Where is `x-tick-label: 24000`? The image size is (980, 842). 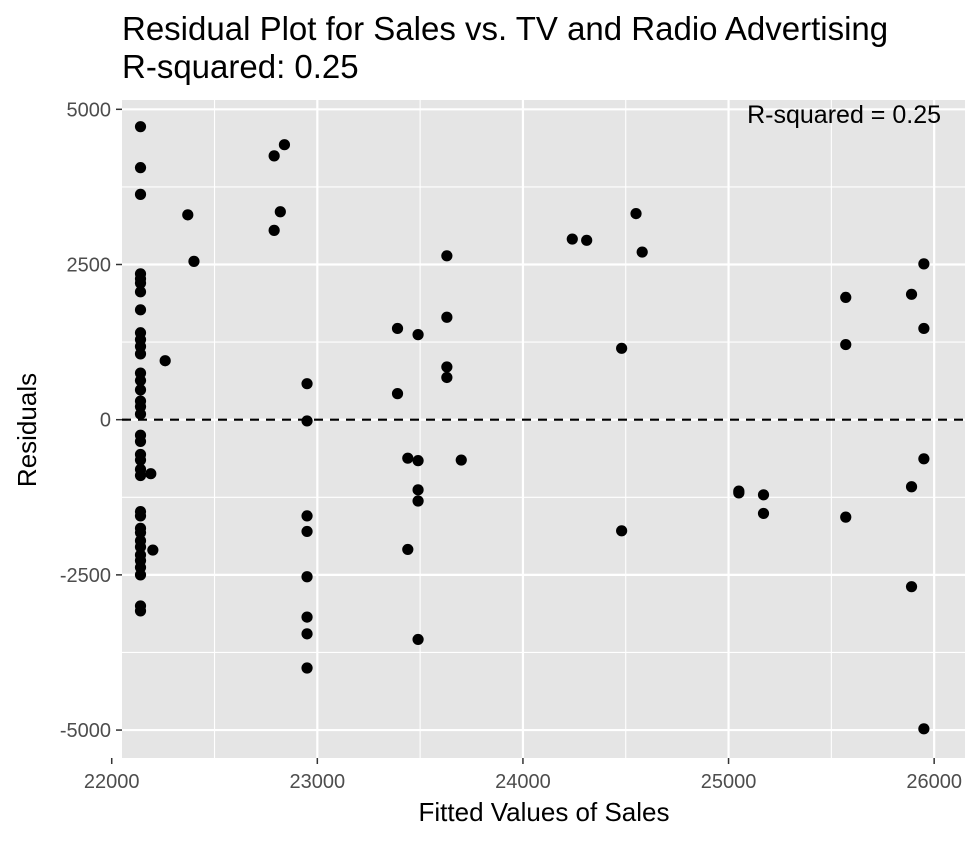
x-tick-label: 24000 is located at coordinates (523, 782).